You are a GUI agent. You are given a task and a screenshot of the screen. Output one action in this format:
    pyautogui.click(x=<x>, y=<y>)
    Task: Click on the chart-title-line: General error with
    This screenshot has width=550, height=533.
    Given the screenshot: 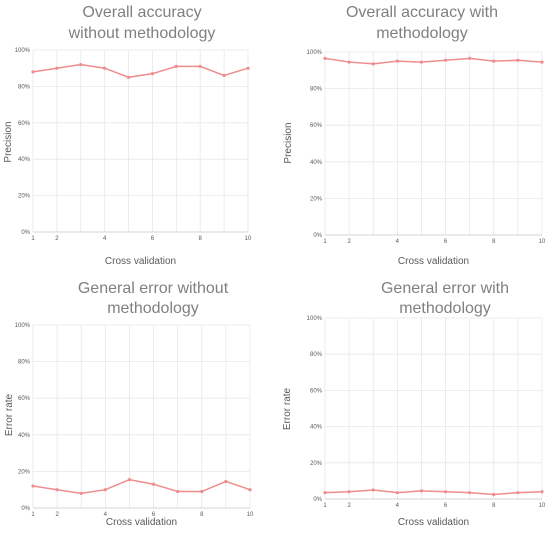 What is the action you would take?
    pyautogui.click(x=445, y=288)
    